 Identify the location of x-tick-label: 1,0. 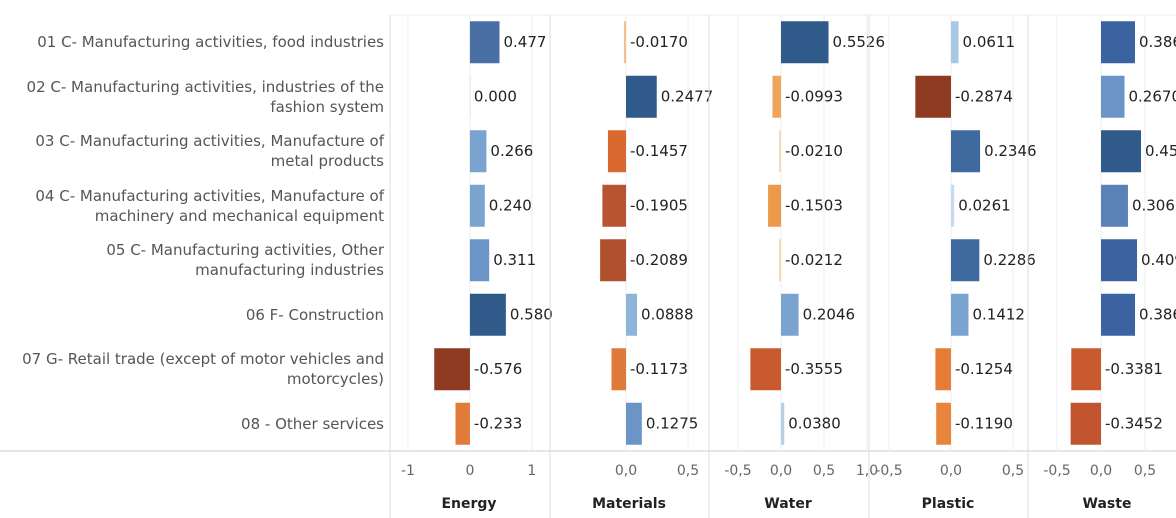
(867, 471).